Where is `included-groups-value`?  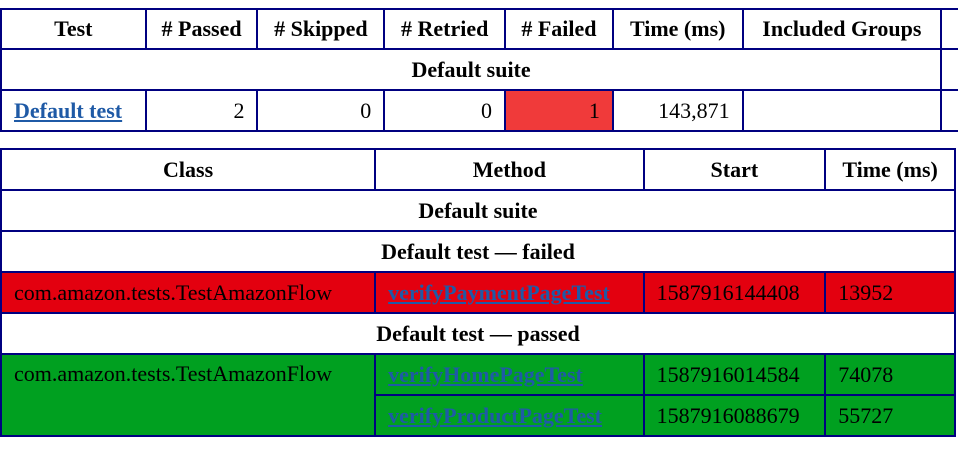
included-groups-value is located at coordinates (842, 110).